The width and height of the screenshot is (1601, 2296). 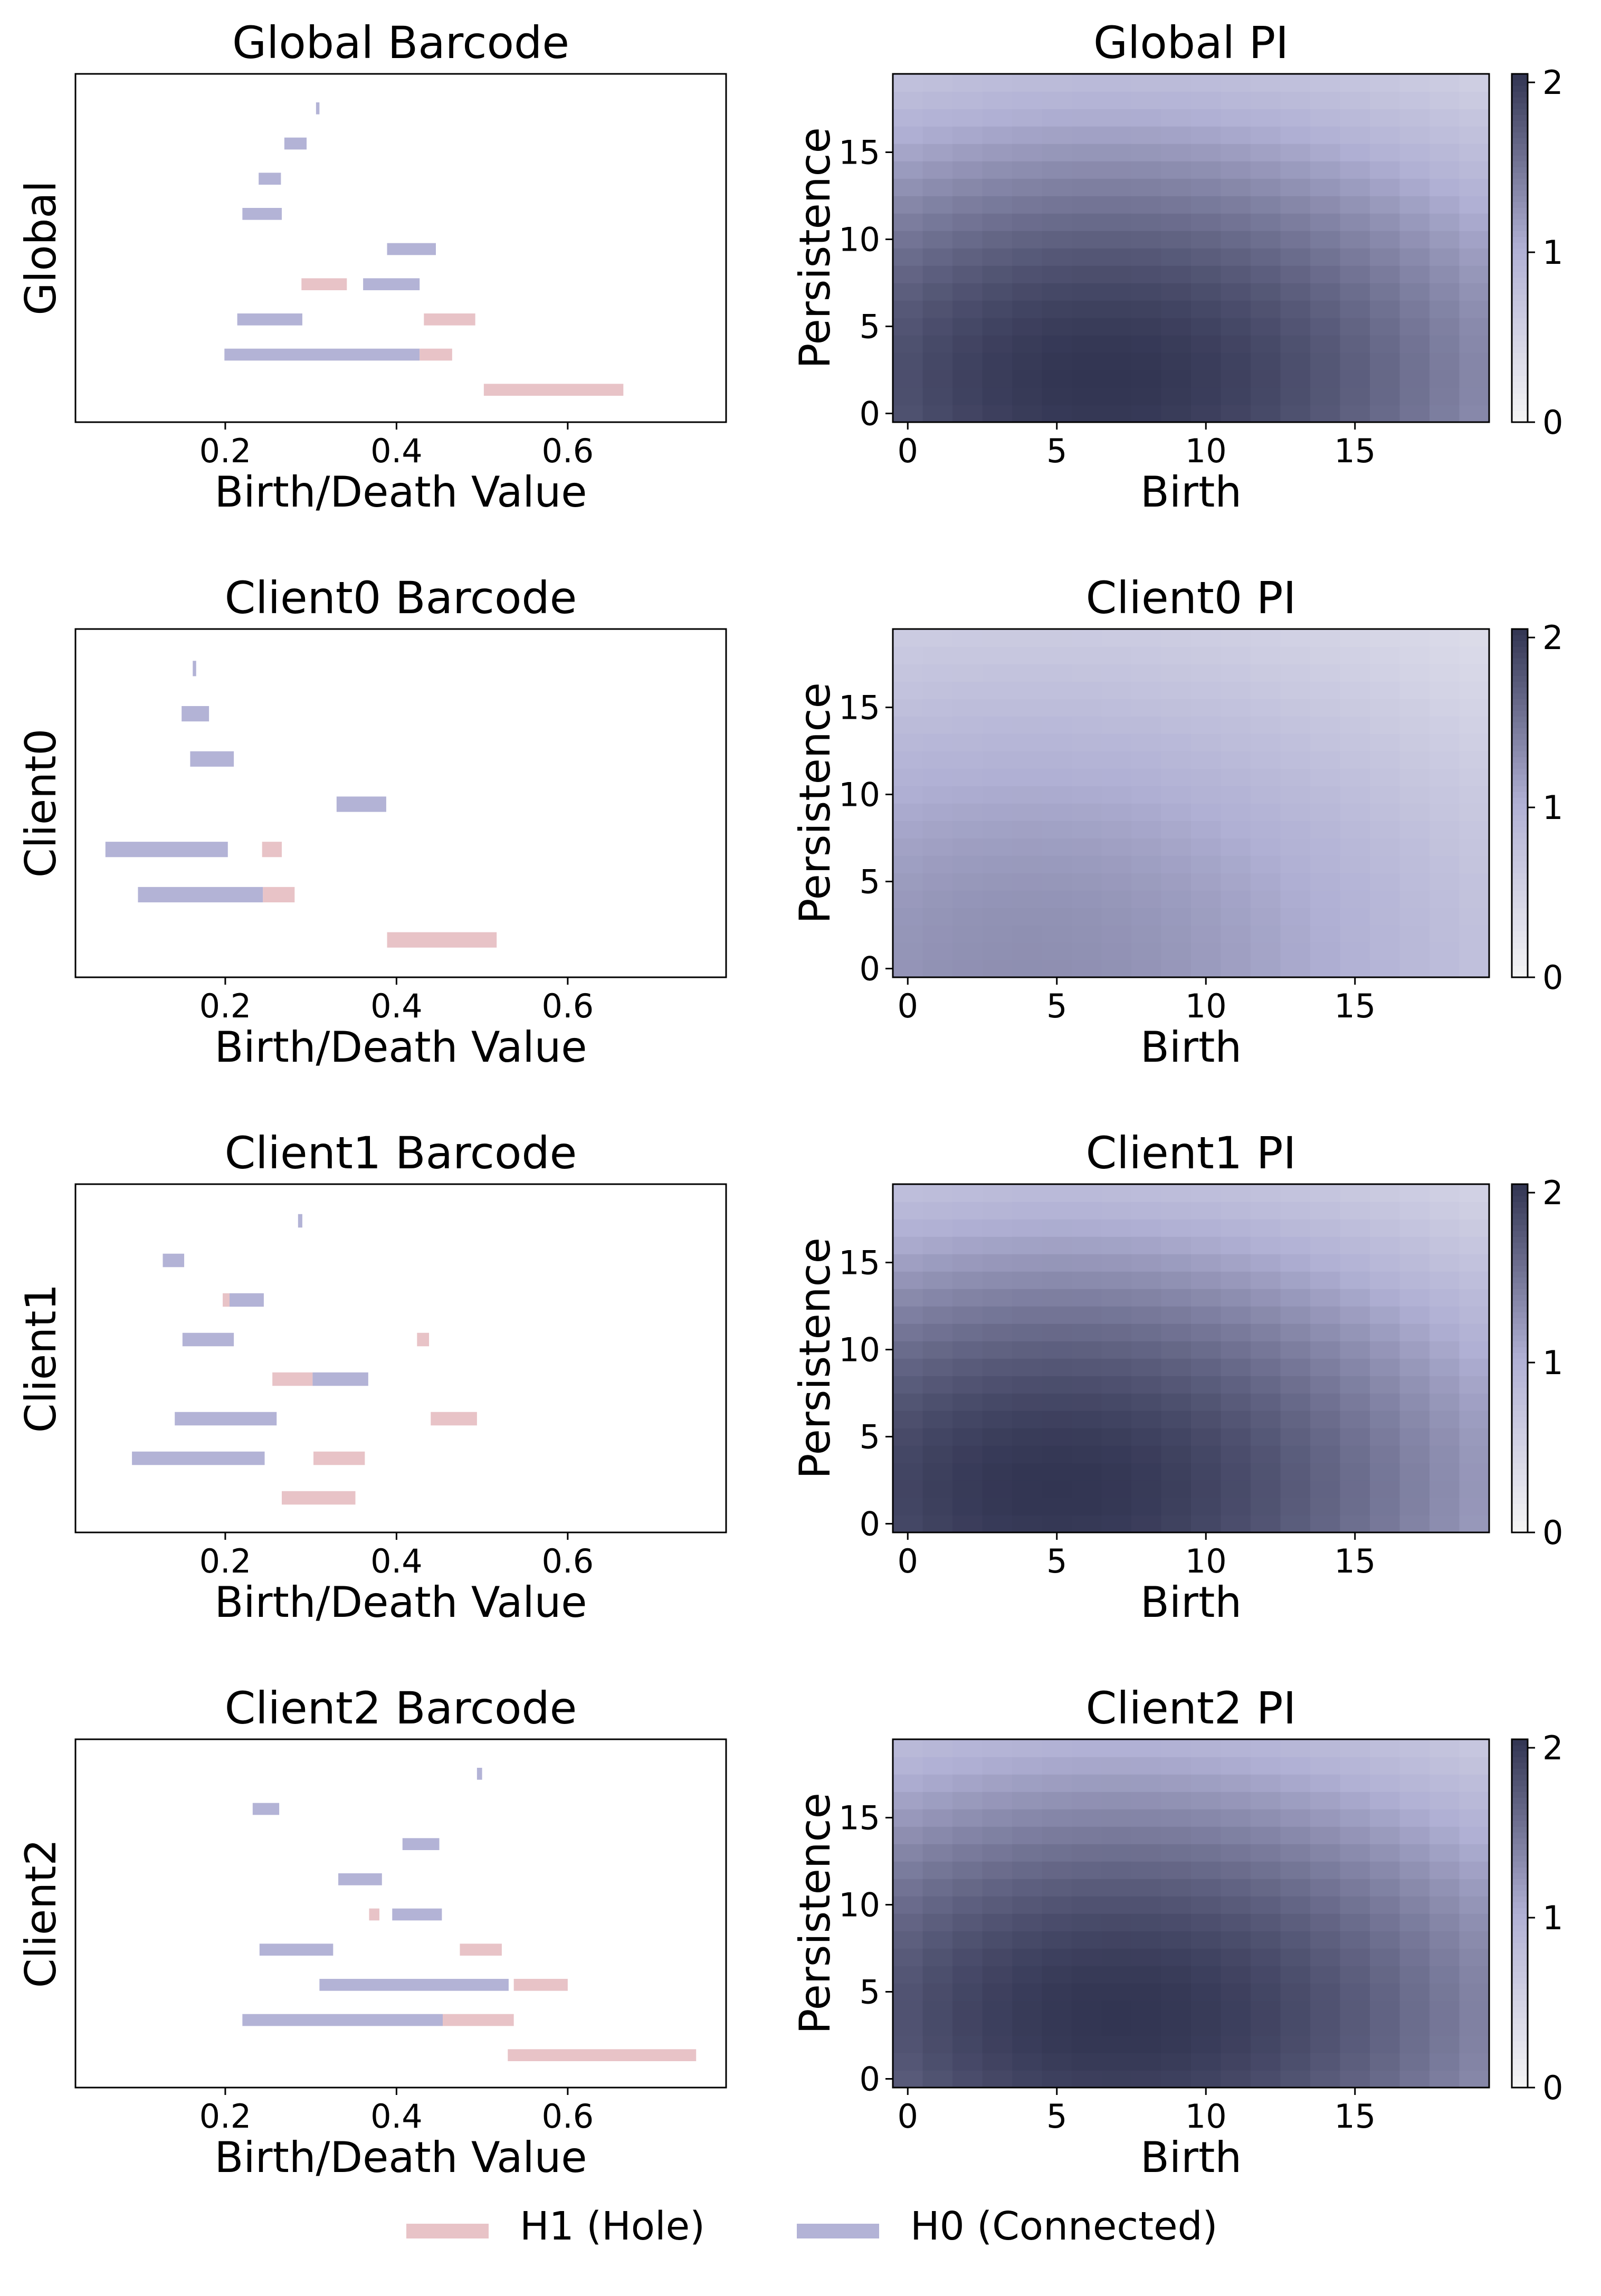 I want to click on legend: H1 (Hole) H0 (Connected), so click(x=811, y=2226).